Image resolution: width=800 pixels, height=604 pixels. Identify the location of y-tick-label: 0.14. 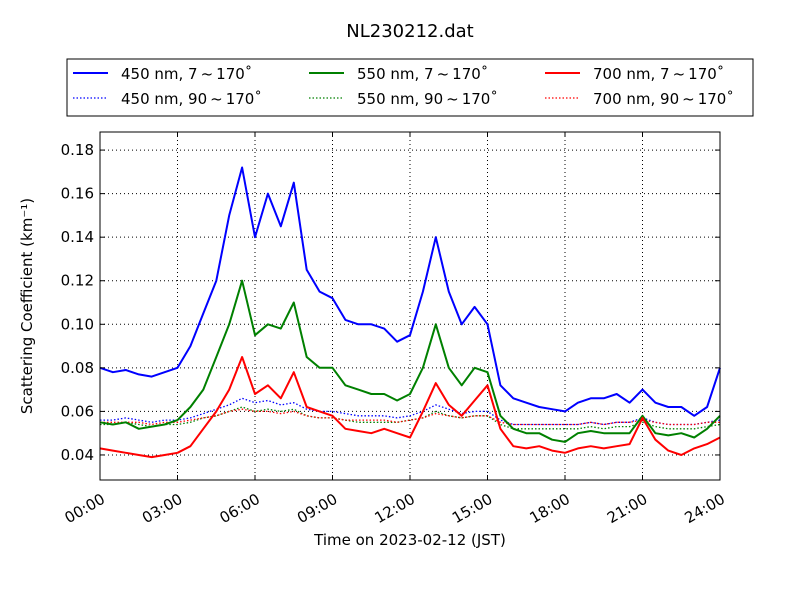
(77, 237).